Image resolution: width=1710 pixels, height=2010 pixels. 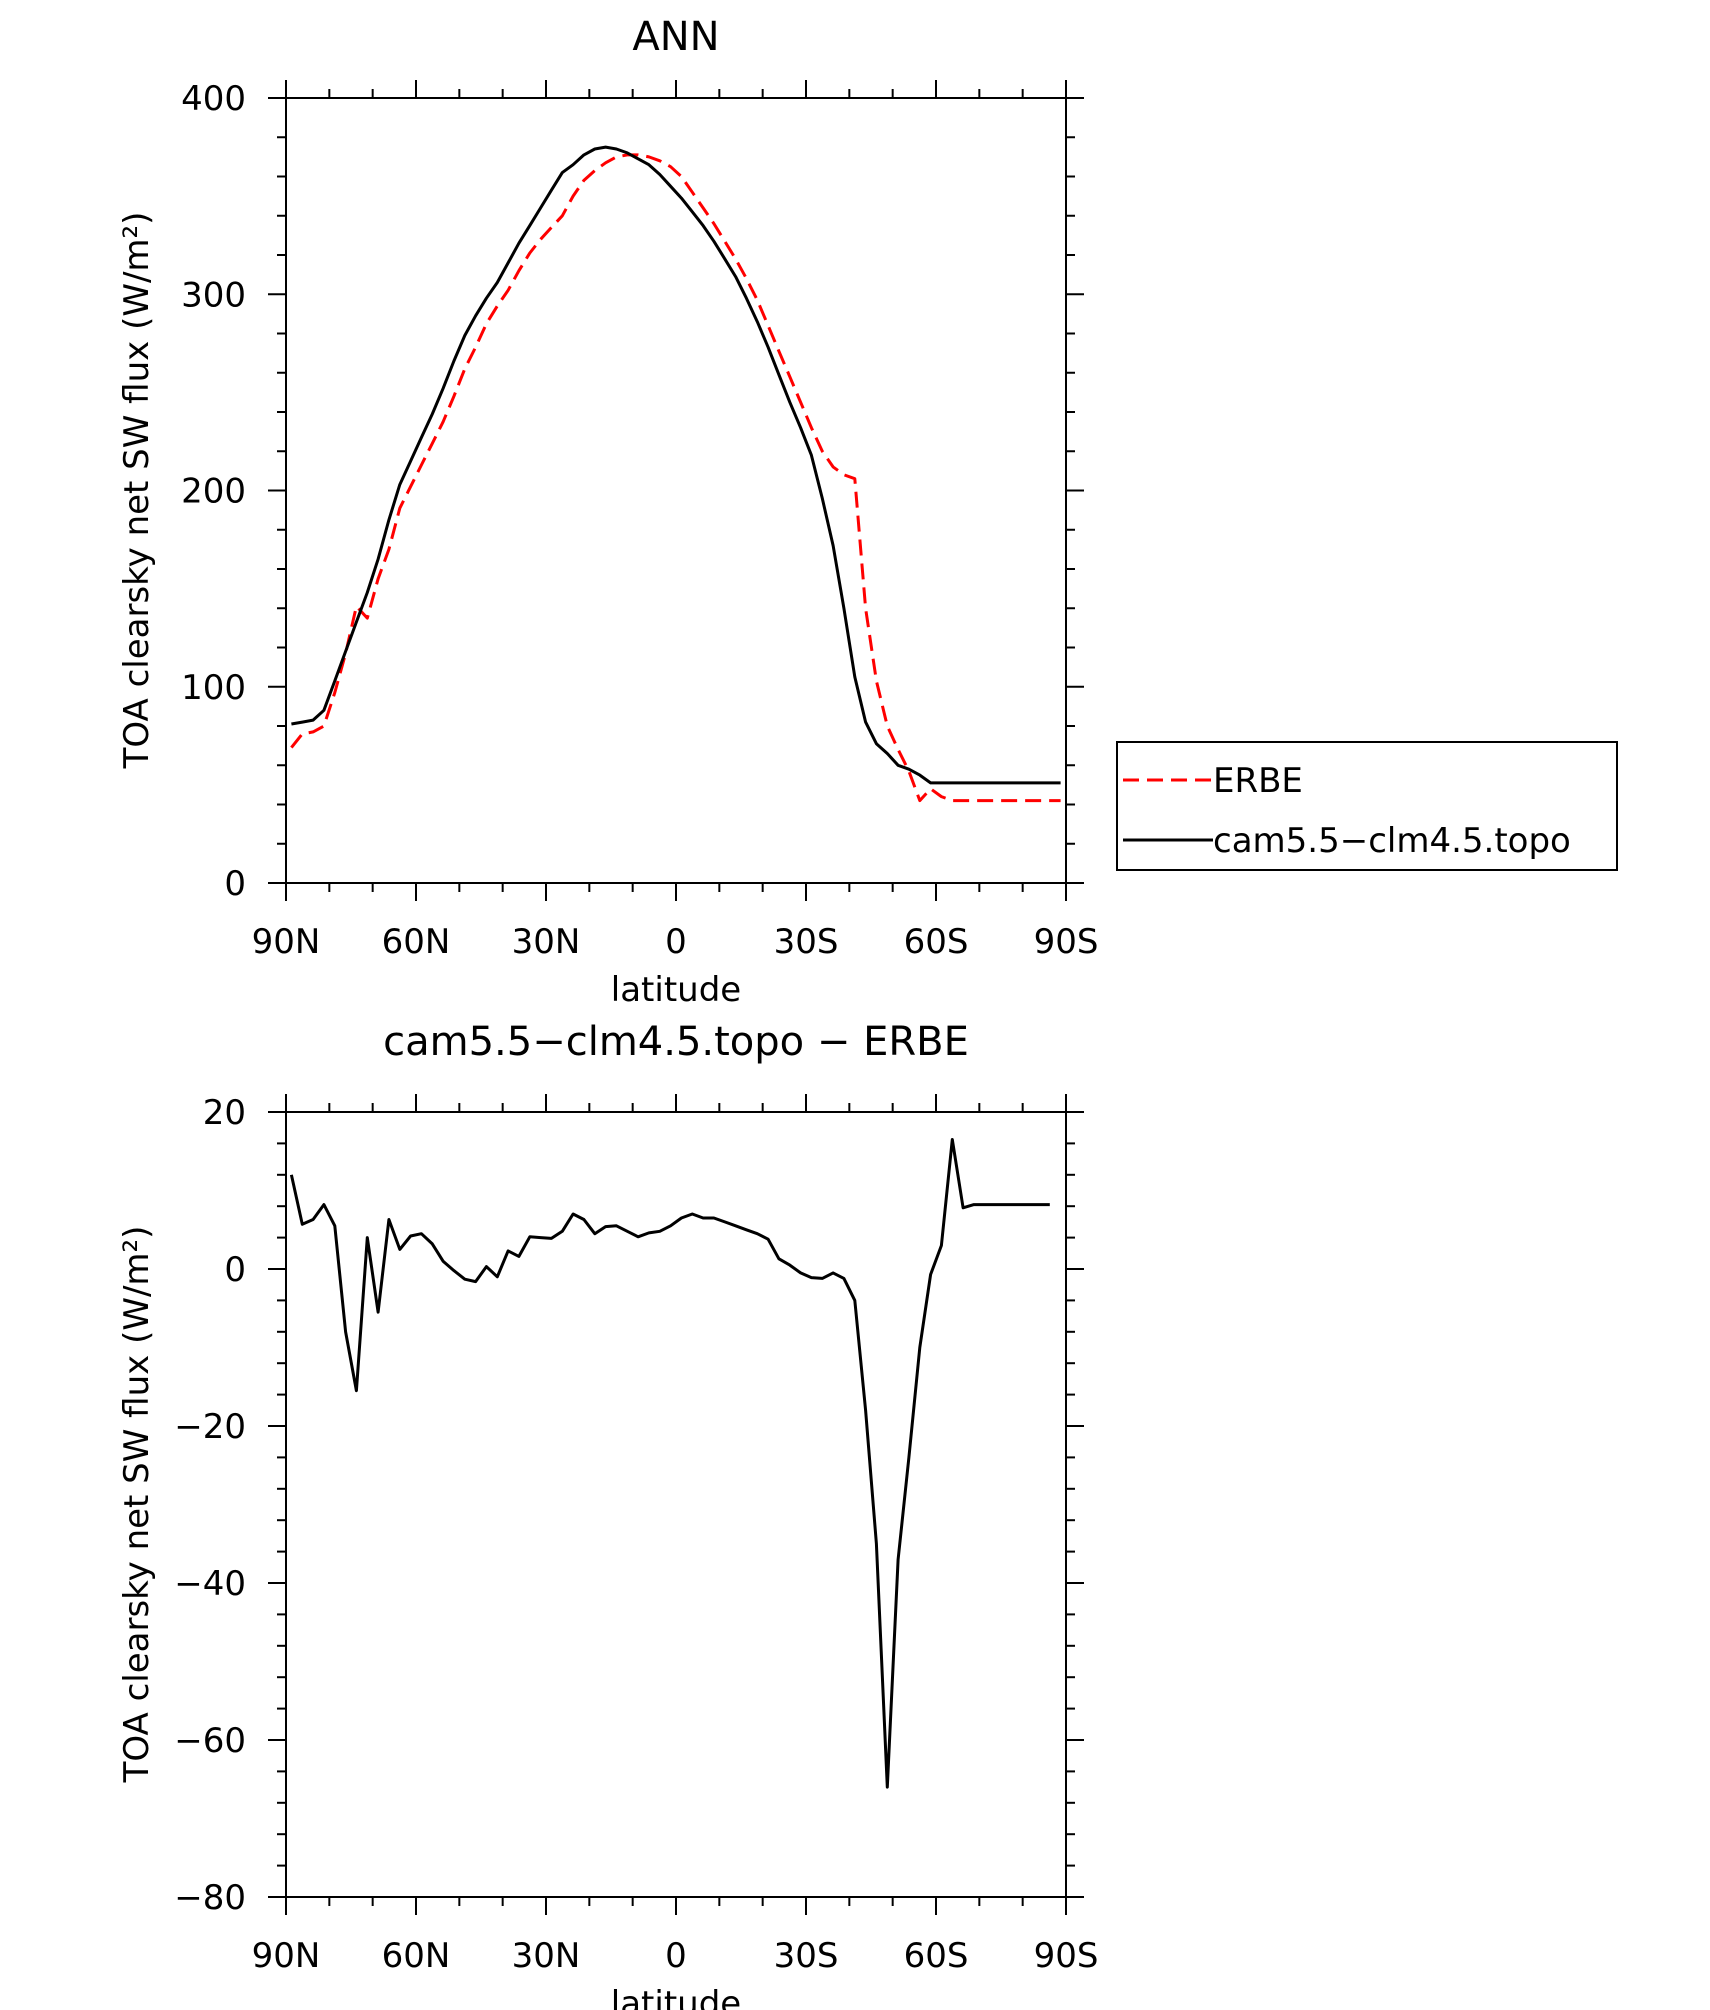 I want to click on y-tick-label: 100, so click(x=213, y=688).